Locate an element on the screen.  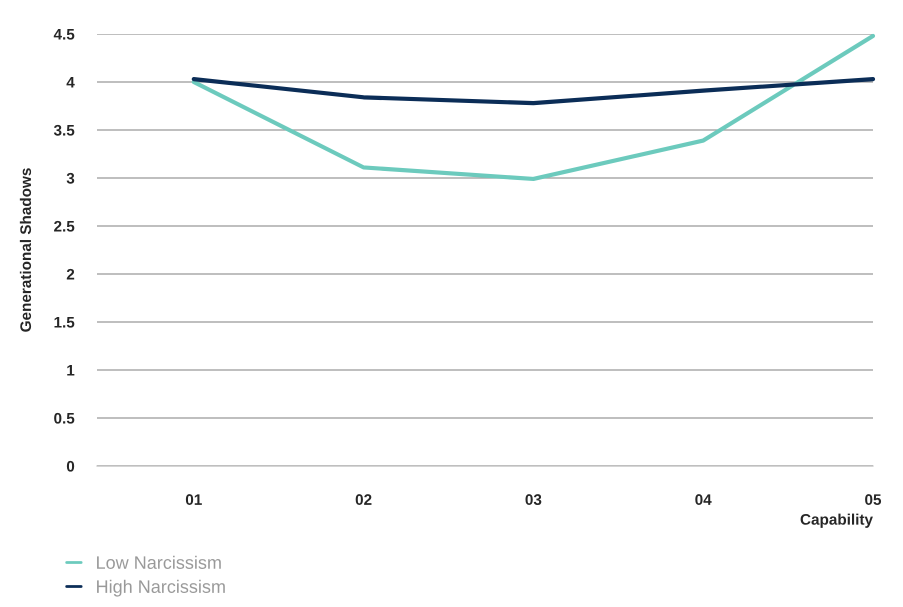
y-tick-label: 3.5 is located at coordinates (64, 130).